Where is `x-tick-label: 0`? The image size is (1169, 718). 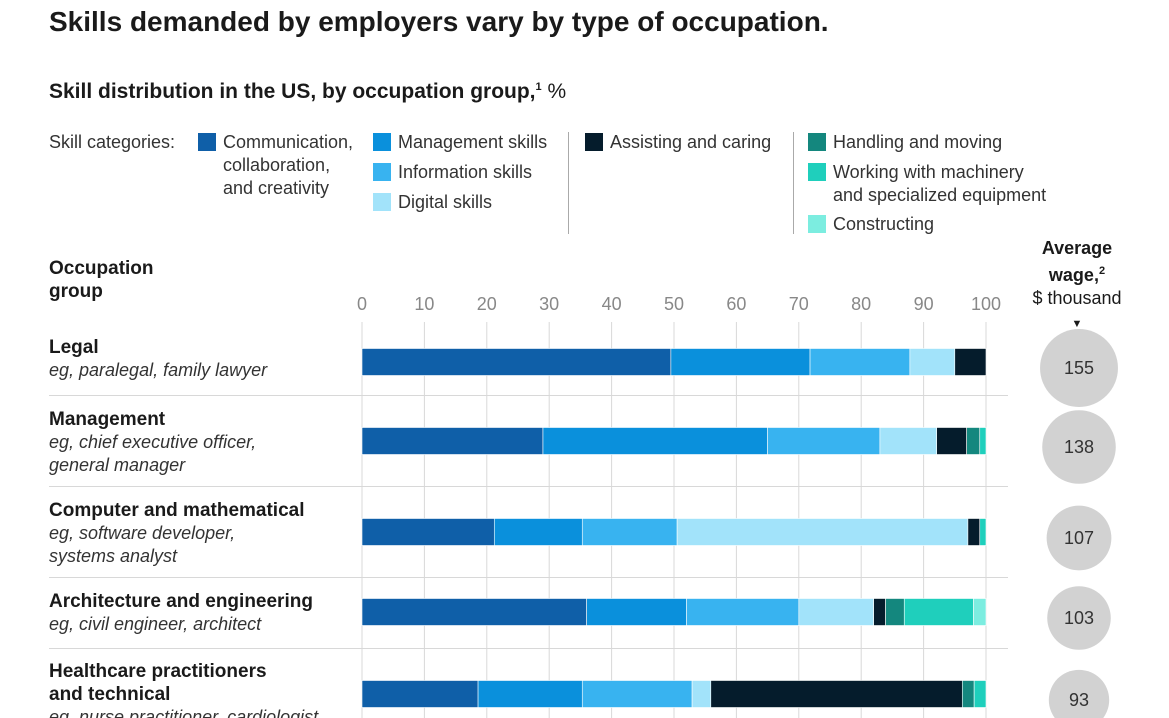 x-tick-label: 0 is located at coordinates (362, 304).